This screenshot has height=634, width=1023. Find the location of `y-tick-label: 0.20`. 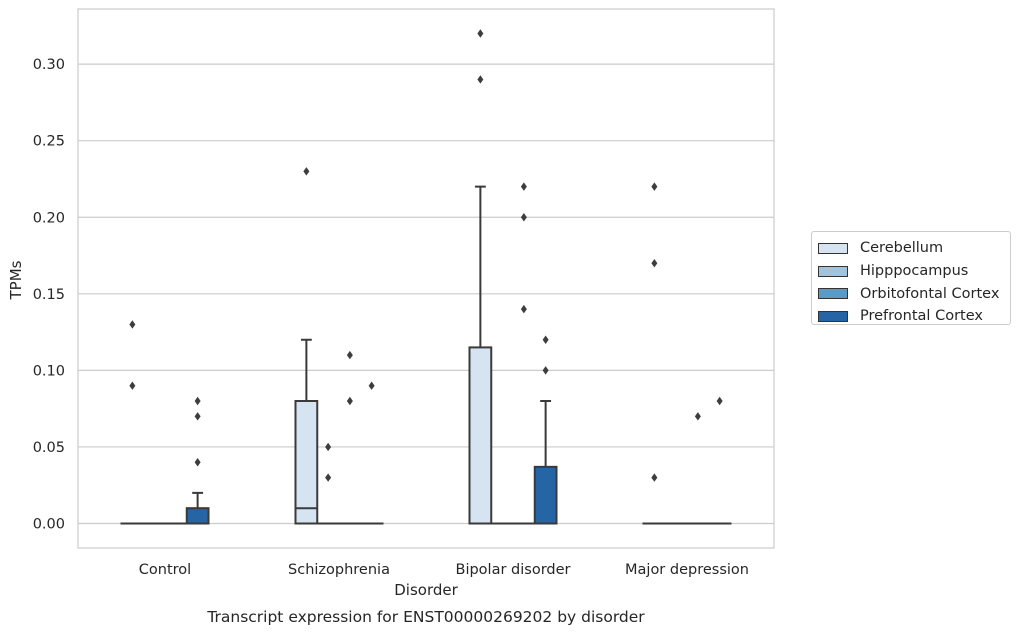

y-tick-label: 0.20 is located at coordinates (49, 218).